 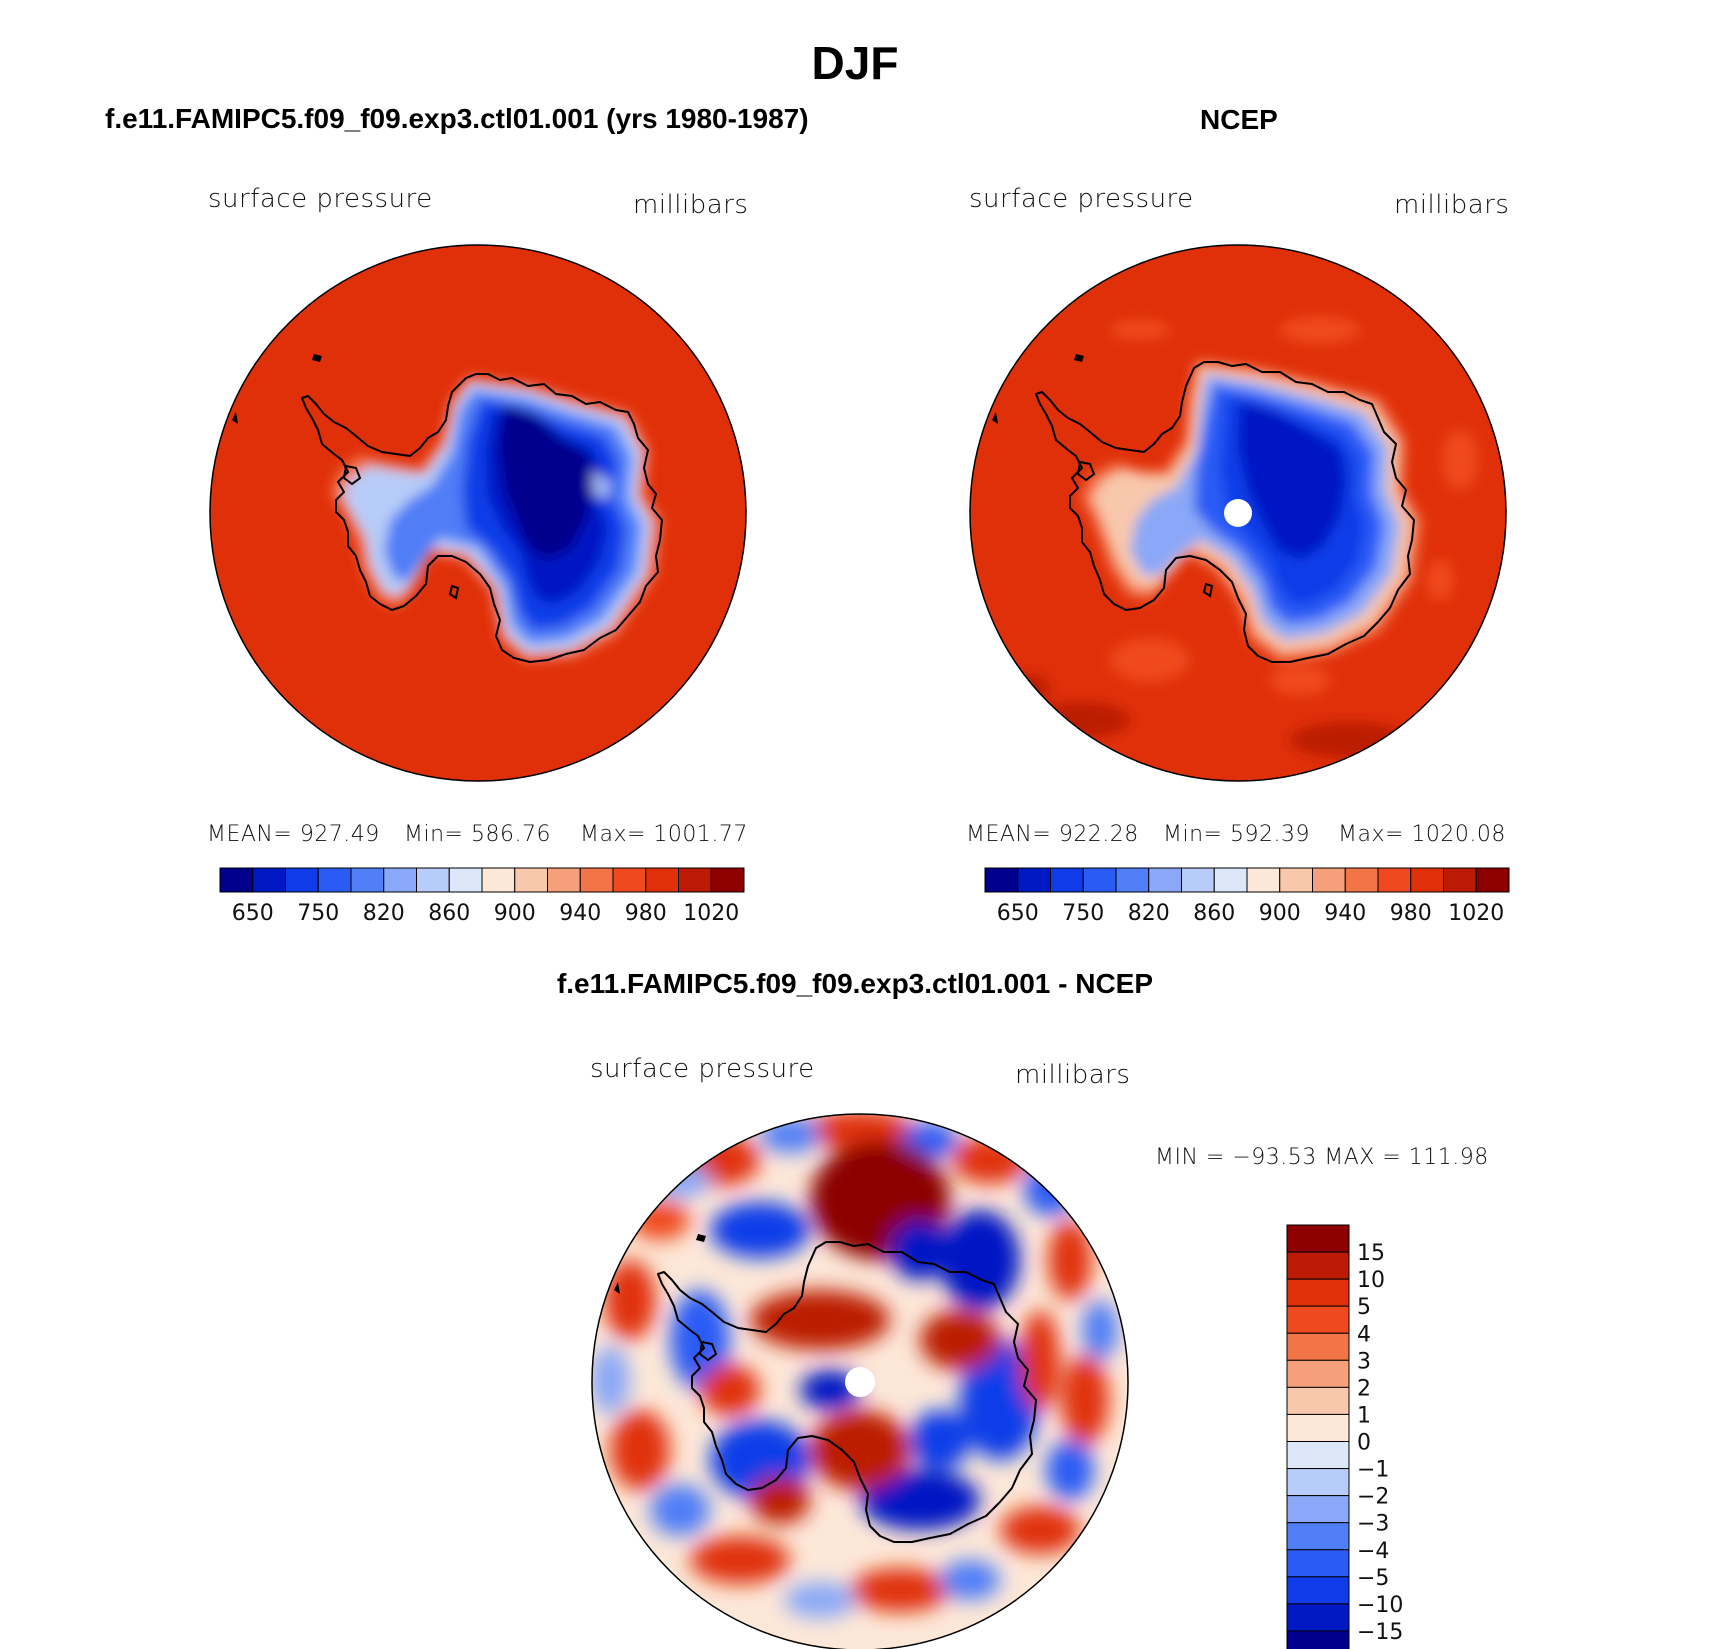 I want to click on diff-colorbar-tick-label: −2, so click(x=1373, y=1497).